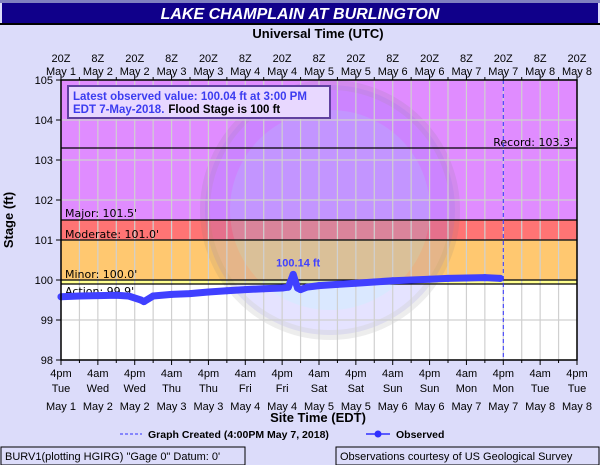 This screenshot has width=600, height=465. I want to click on bottom-tick-date: May 5, so click(356, 407).